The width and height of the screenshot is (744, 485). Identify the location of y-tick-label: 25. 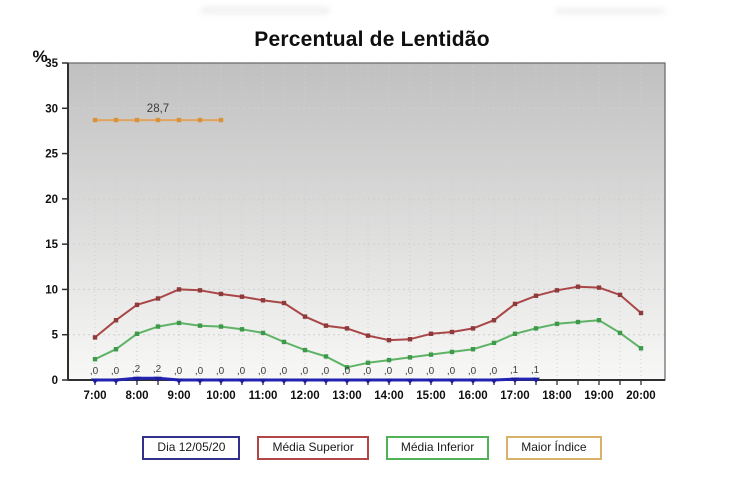
(51, 155).